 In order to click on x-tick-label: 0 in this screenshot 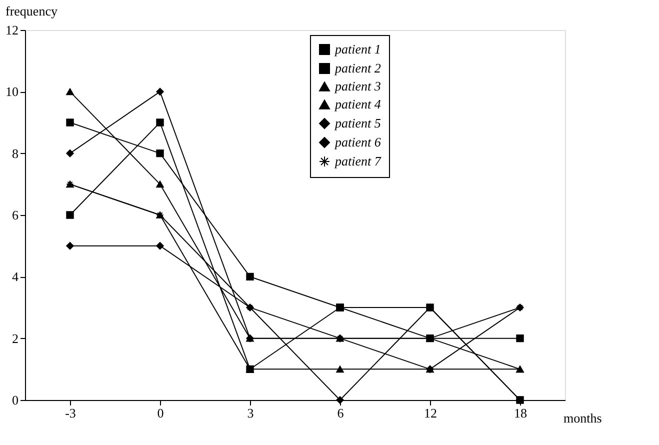, I will do `click(160, 413)`.